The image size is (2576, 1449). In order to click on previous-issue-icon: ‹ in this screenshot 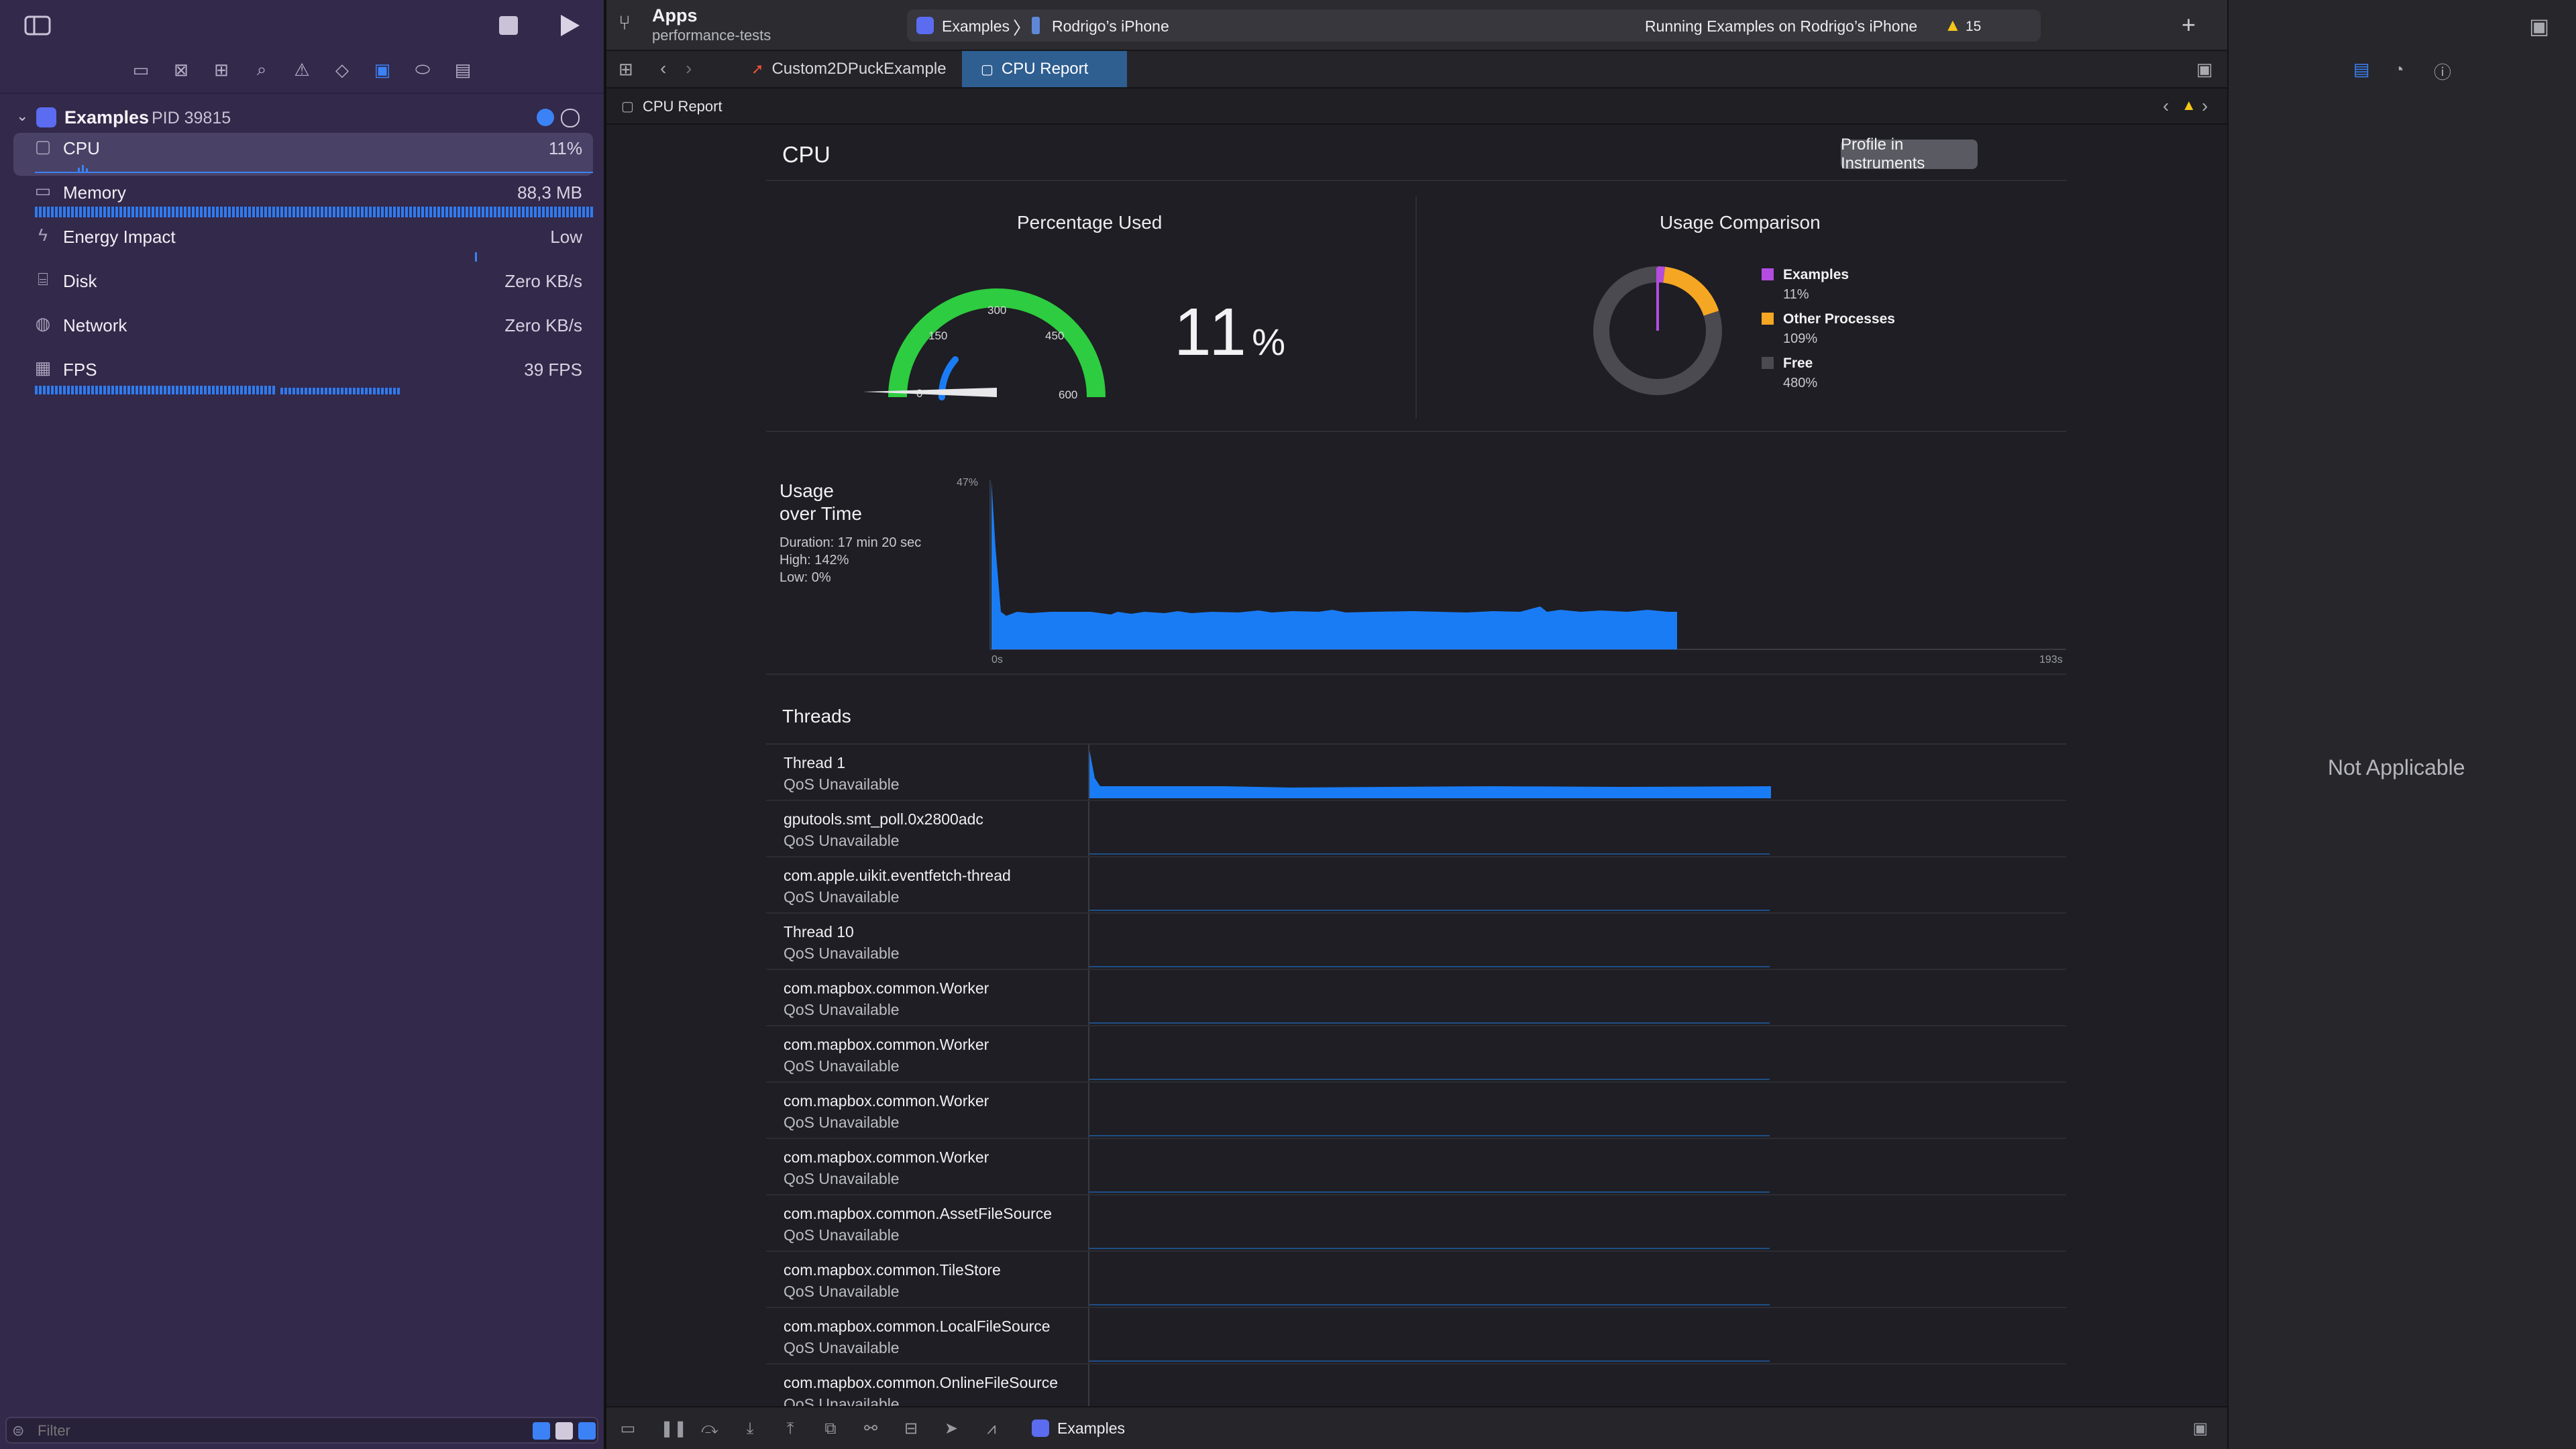, I will do `click(2166, 105)`.